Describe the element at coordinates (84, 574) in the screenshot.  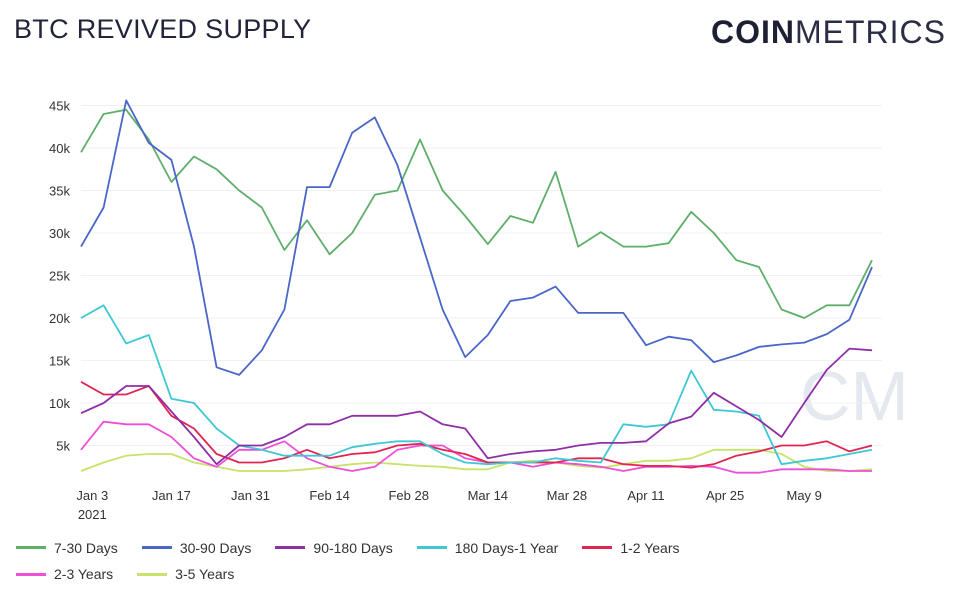
I see `legend-label: 2-3 Years` at that location.